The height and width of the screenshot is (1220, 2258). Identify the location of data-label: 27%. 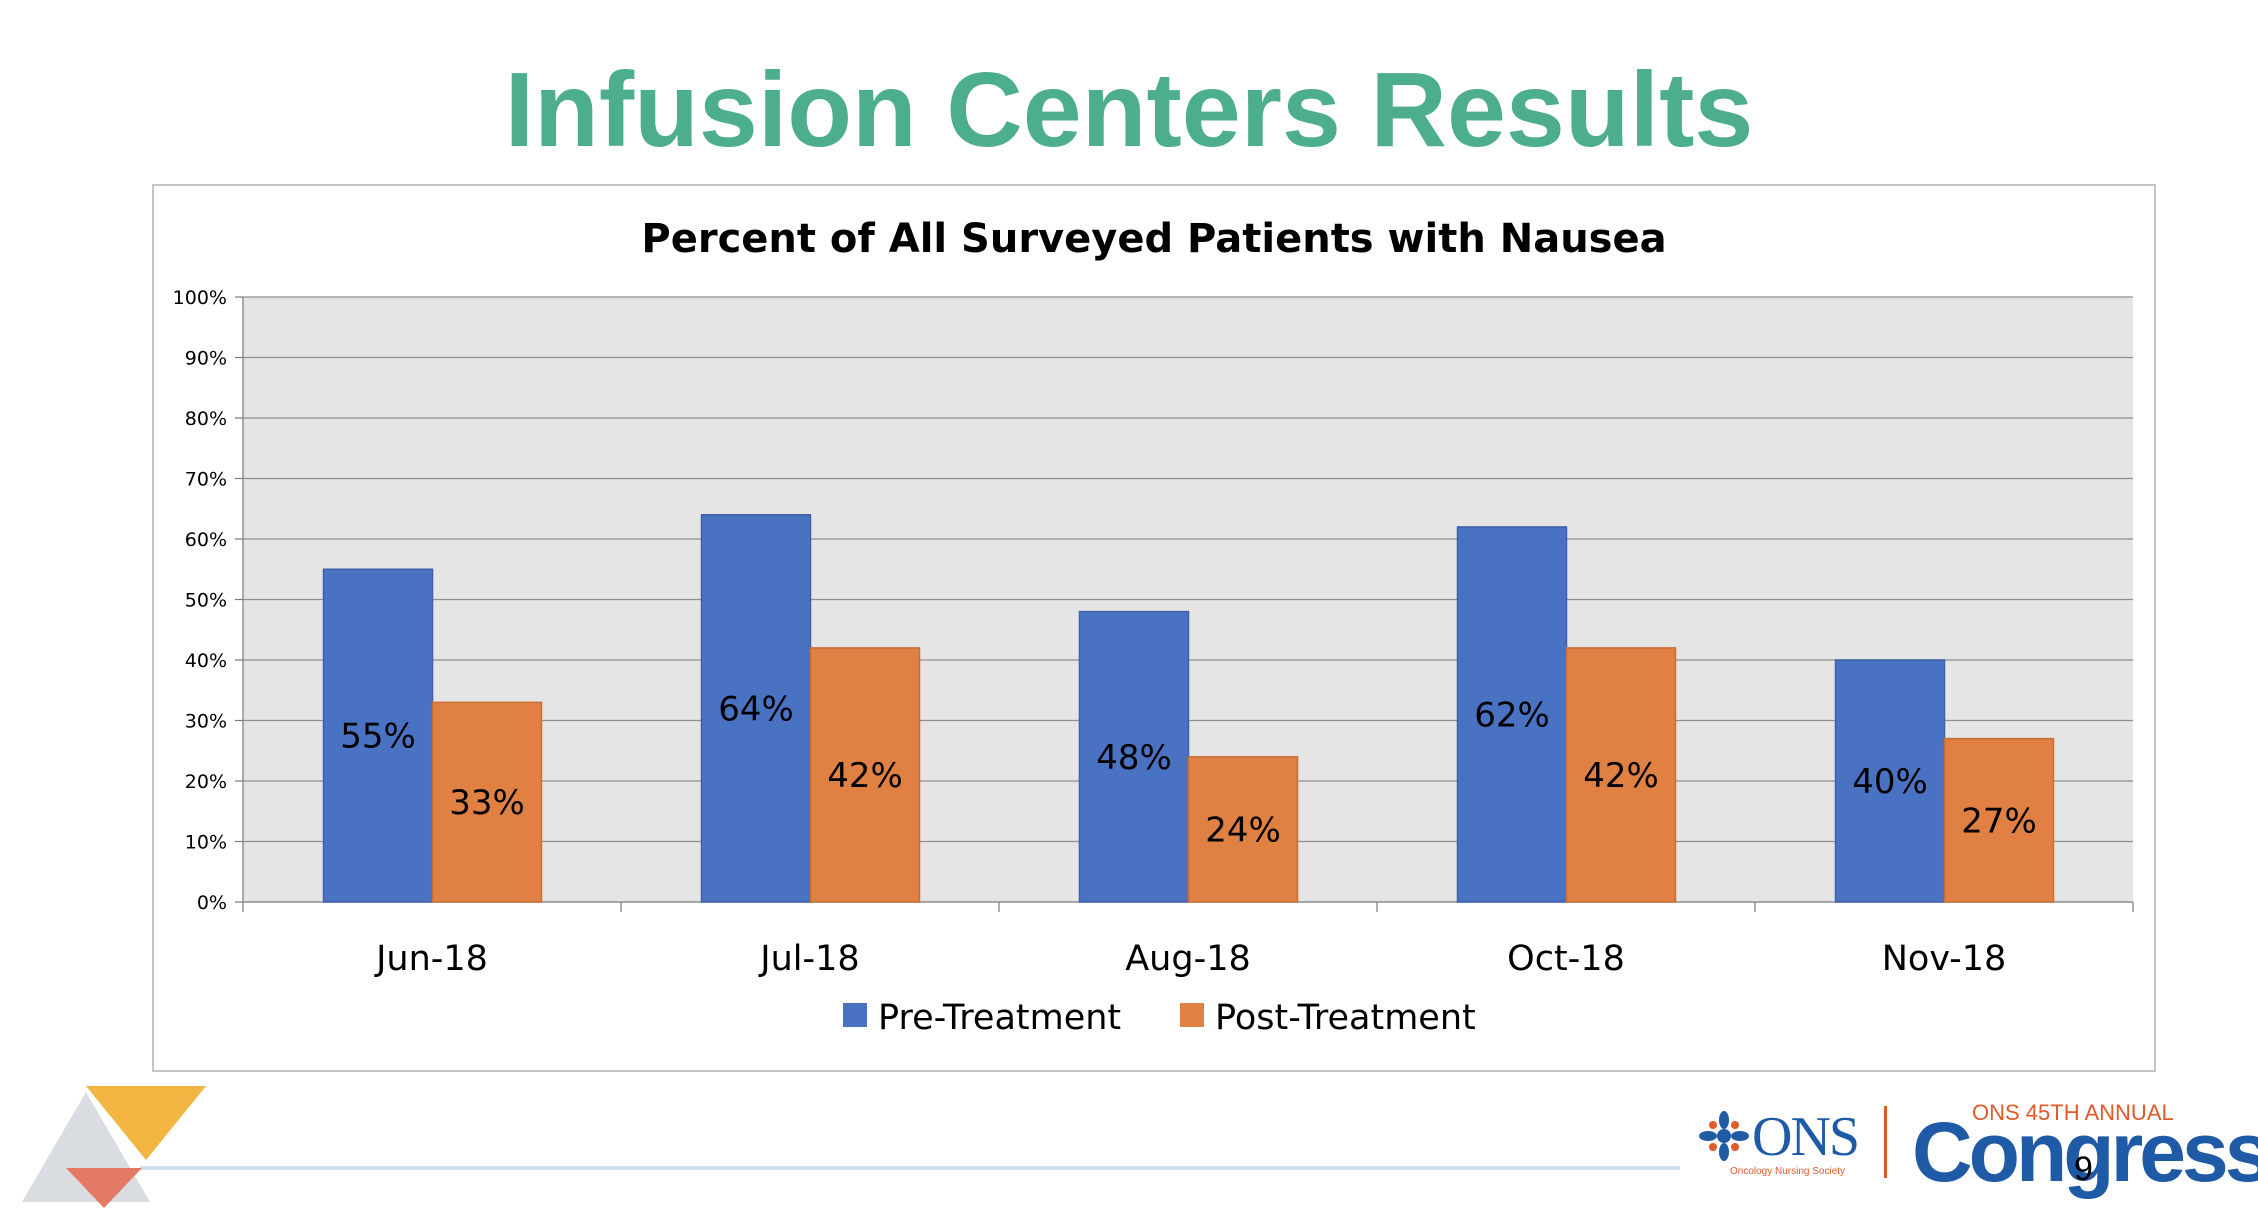
(1999, 821).